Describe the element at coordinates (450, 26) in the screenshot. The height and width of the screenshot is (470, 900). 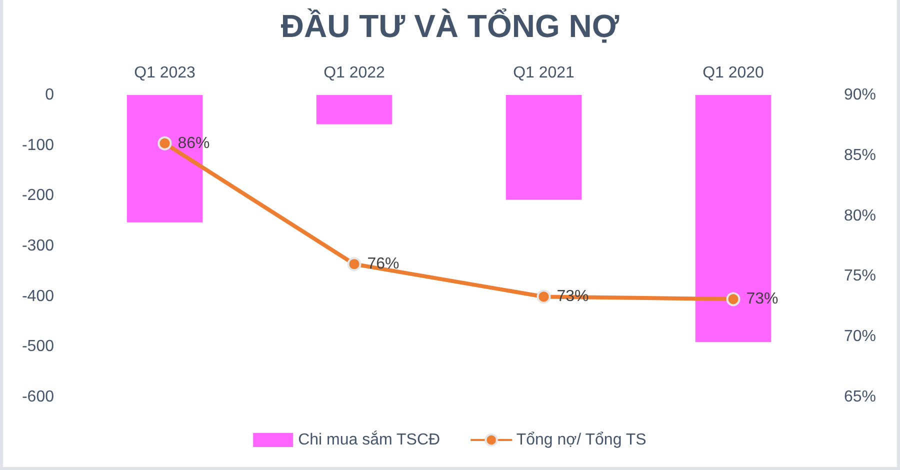
I see `chart-title: ĐẦU TƯ VÀ TỔNG NỢ` at that location.